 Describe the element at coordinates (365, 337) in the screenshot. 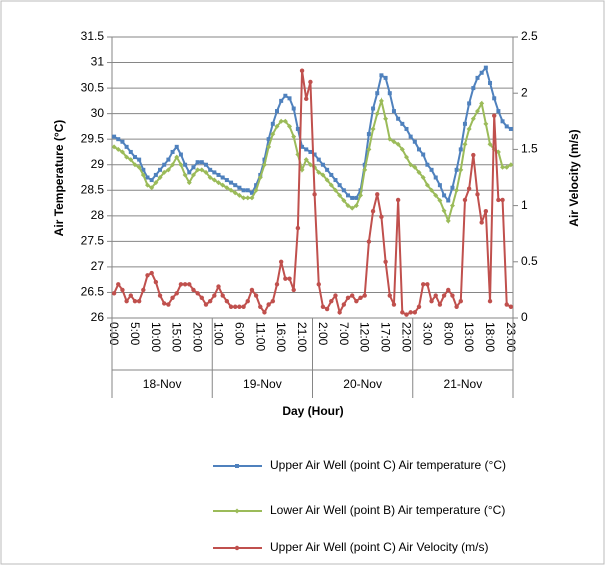

I see `x-tick-label: 12:00` at that location.